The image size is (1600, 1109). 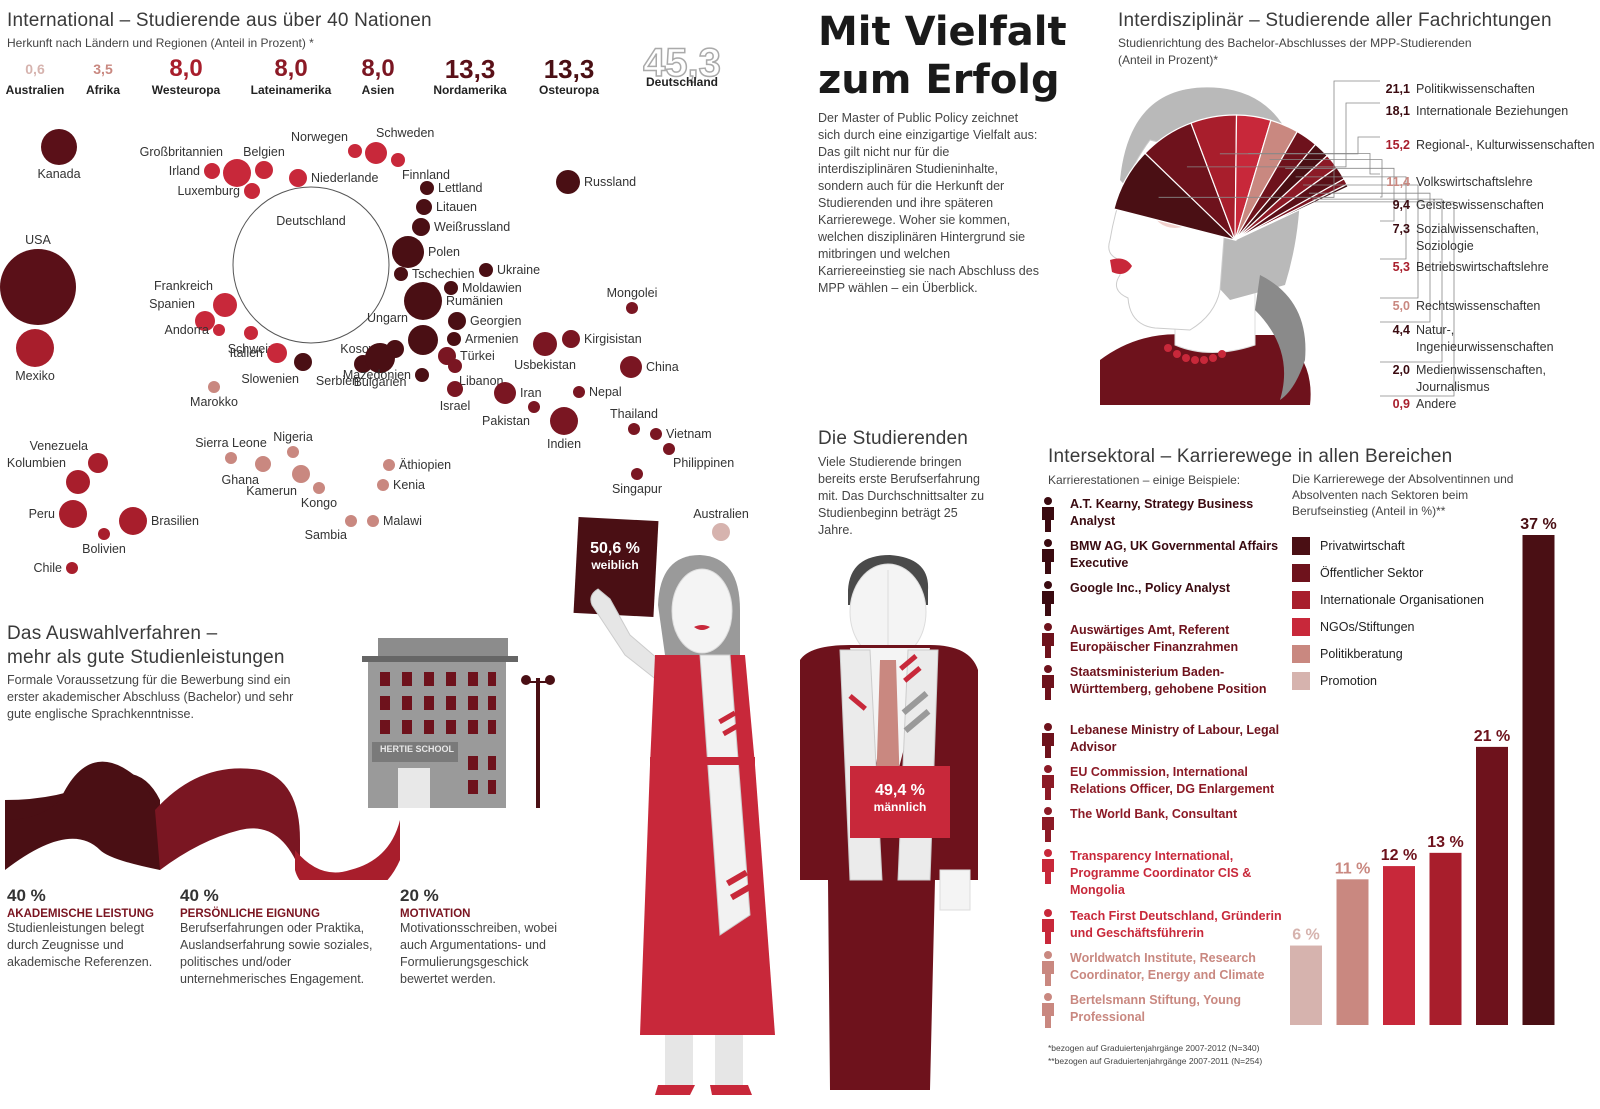 What do you see at coordinates (386, 375) in the screenshot?
I see `country-bubble: Mazedonien` at bounding box center [386, 375].